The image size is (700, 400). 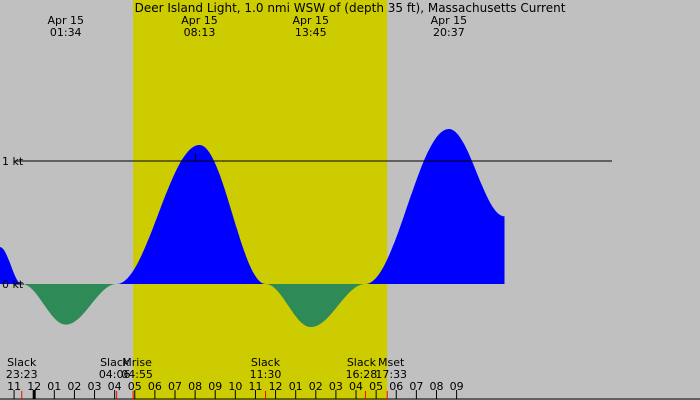 I want to click on y-tick-label-0: 0 kt, so click(x=13, y=284).